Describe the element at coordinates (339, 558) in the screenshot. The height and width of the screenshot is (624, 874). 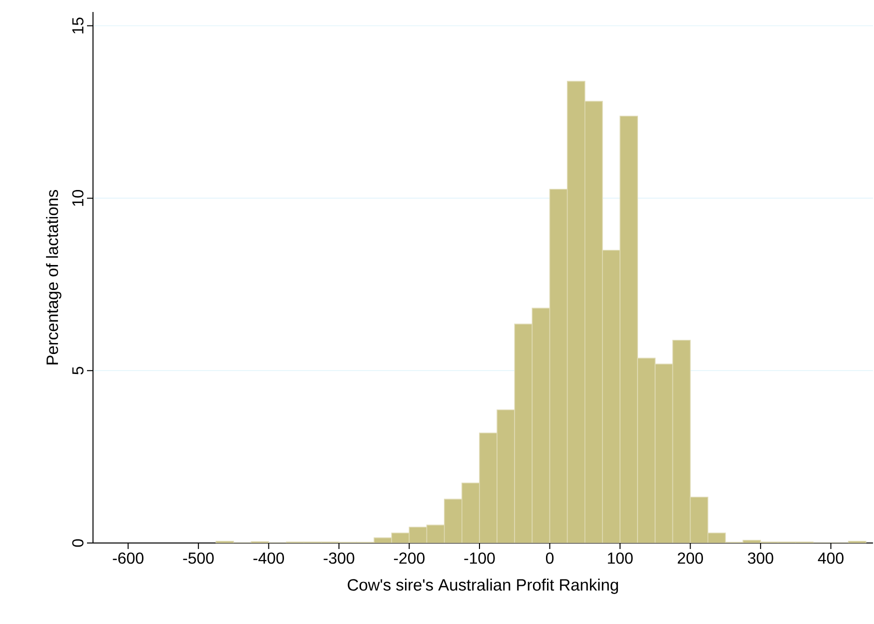
I see `x-tick-label: -300` at that location.